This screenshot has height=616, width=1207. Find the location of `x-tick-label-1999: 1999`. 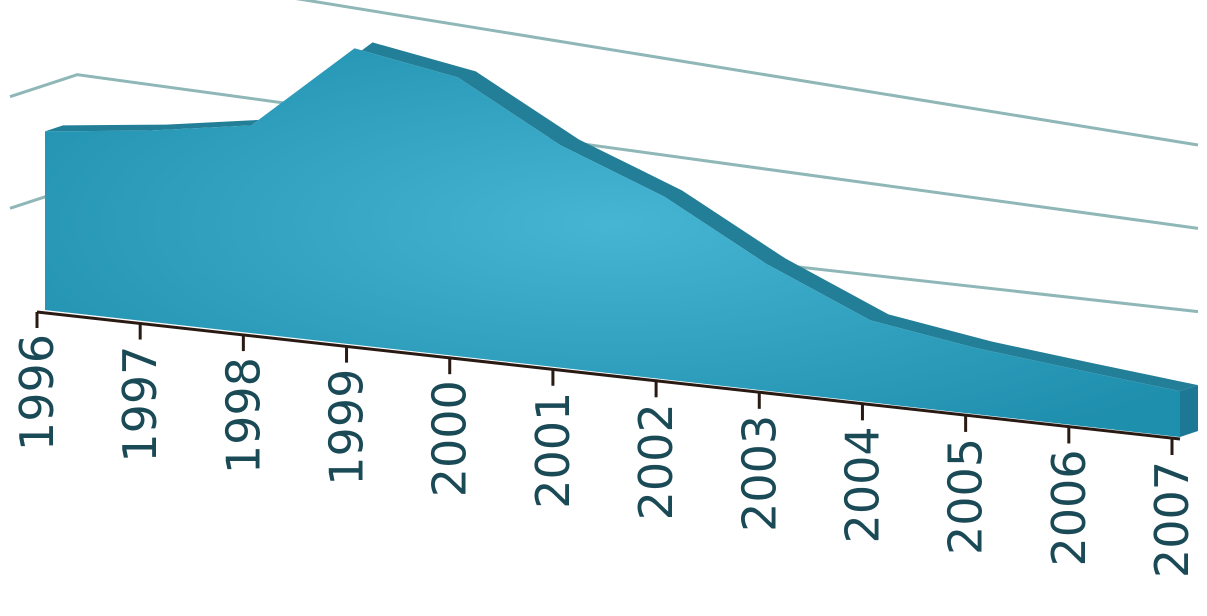

x-tick-label-1999: 1999 is located at coordinates (347, 427).